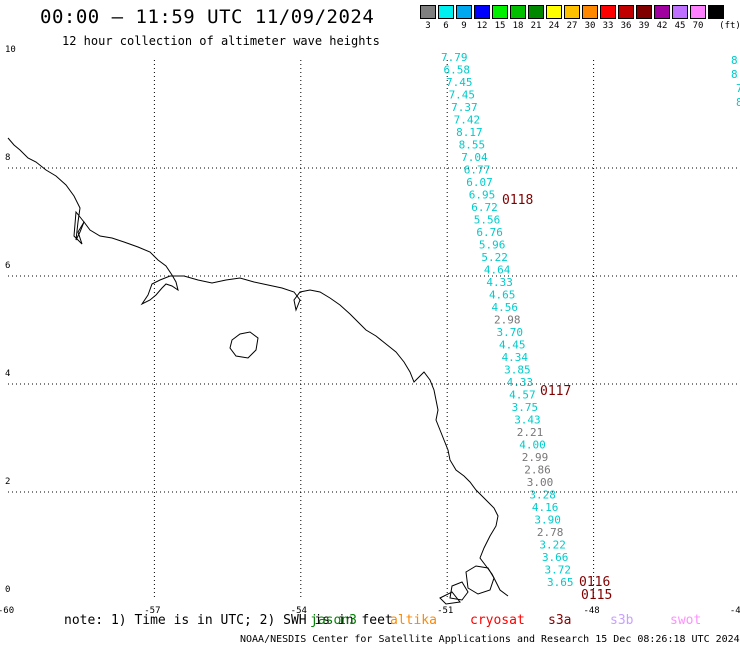  I want to click on swh-value: 3.28, so click(542, 495).